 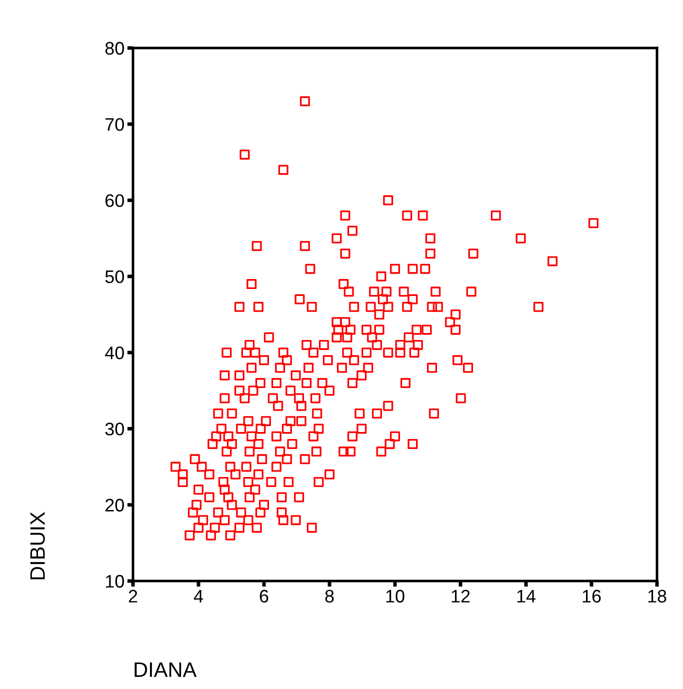 I want to click on y-tick-label: 70, so click(x=115, y=124).